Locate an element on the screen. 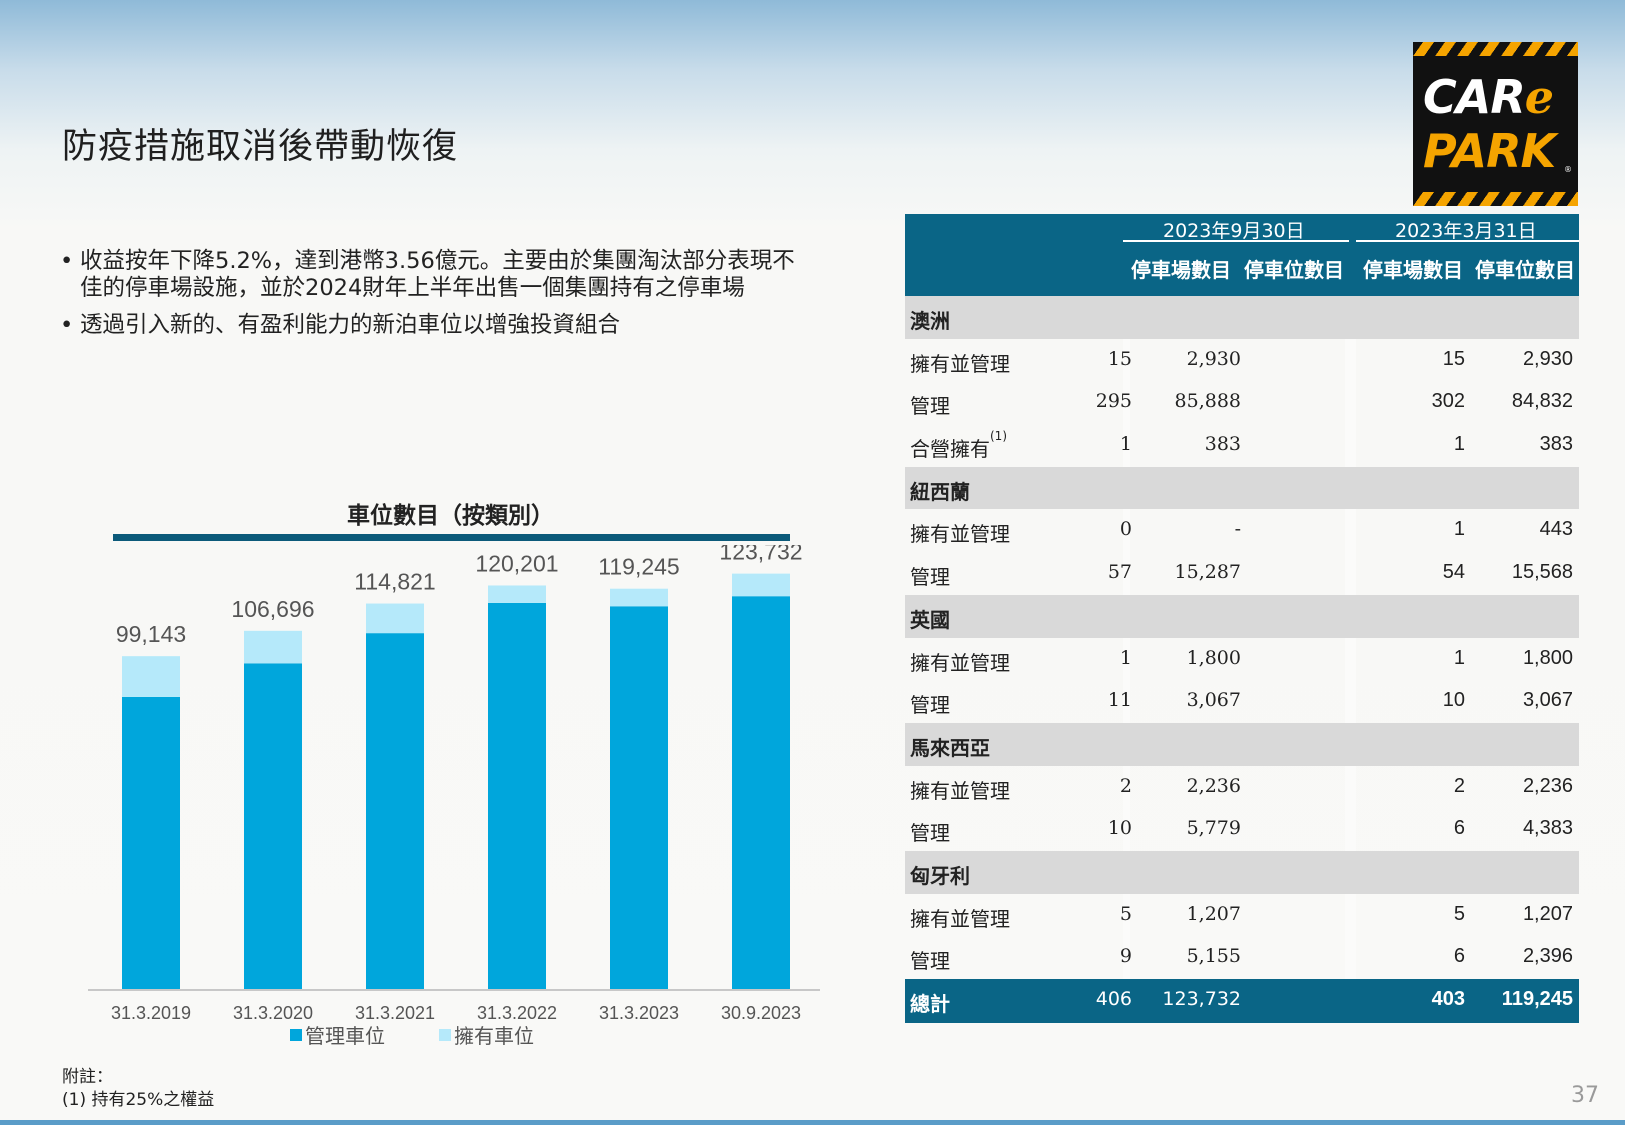 The image size is (1625, 1125). cell-value: 2 is located at coordinates (1459, 785).